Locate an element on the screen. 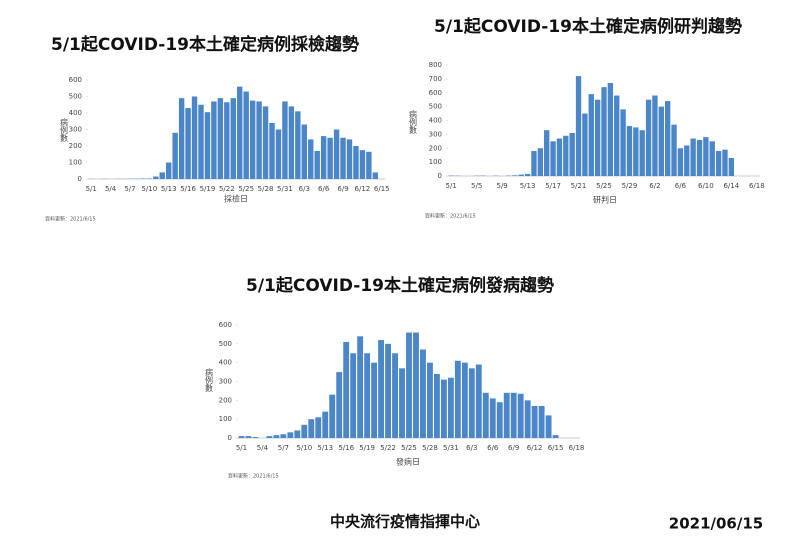  x-tick-label: 5/28 is located at coordinates (266, 189).